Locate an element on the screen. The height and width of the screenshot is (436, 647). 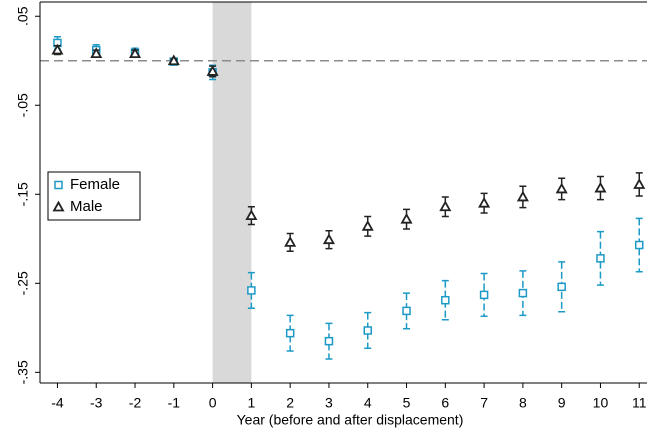
x-tick-label: -3 is located at coordinates (96, 403).